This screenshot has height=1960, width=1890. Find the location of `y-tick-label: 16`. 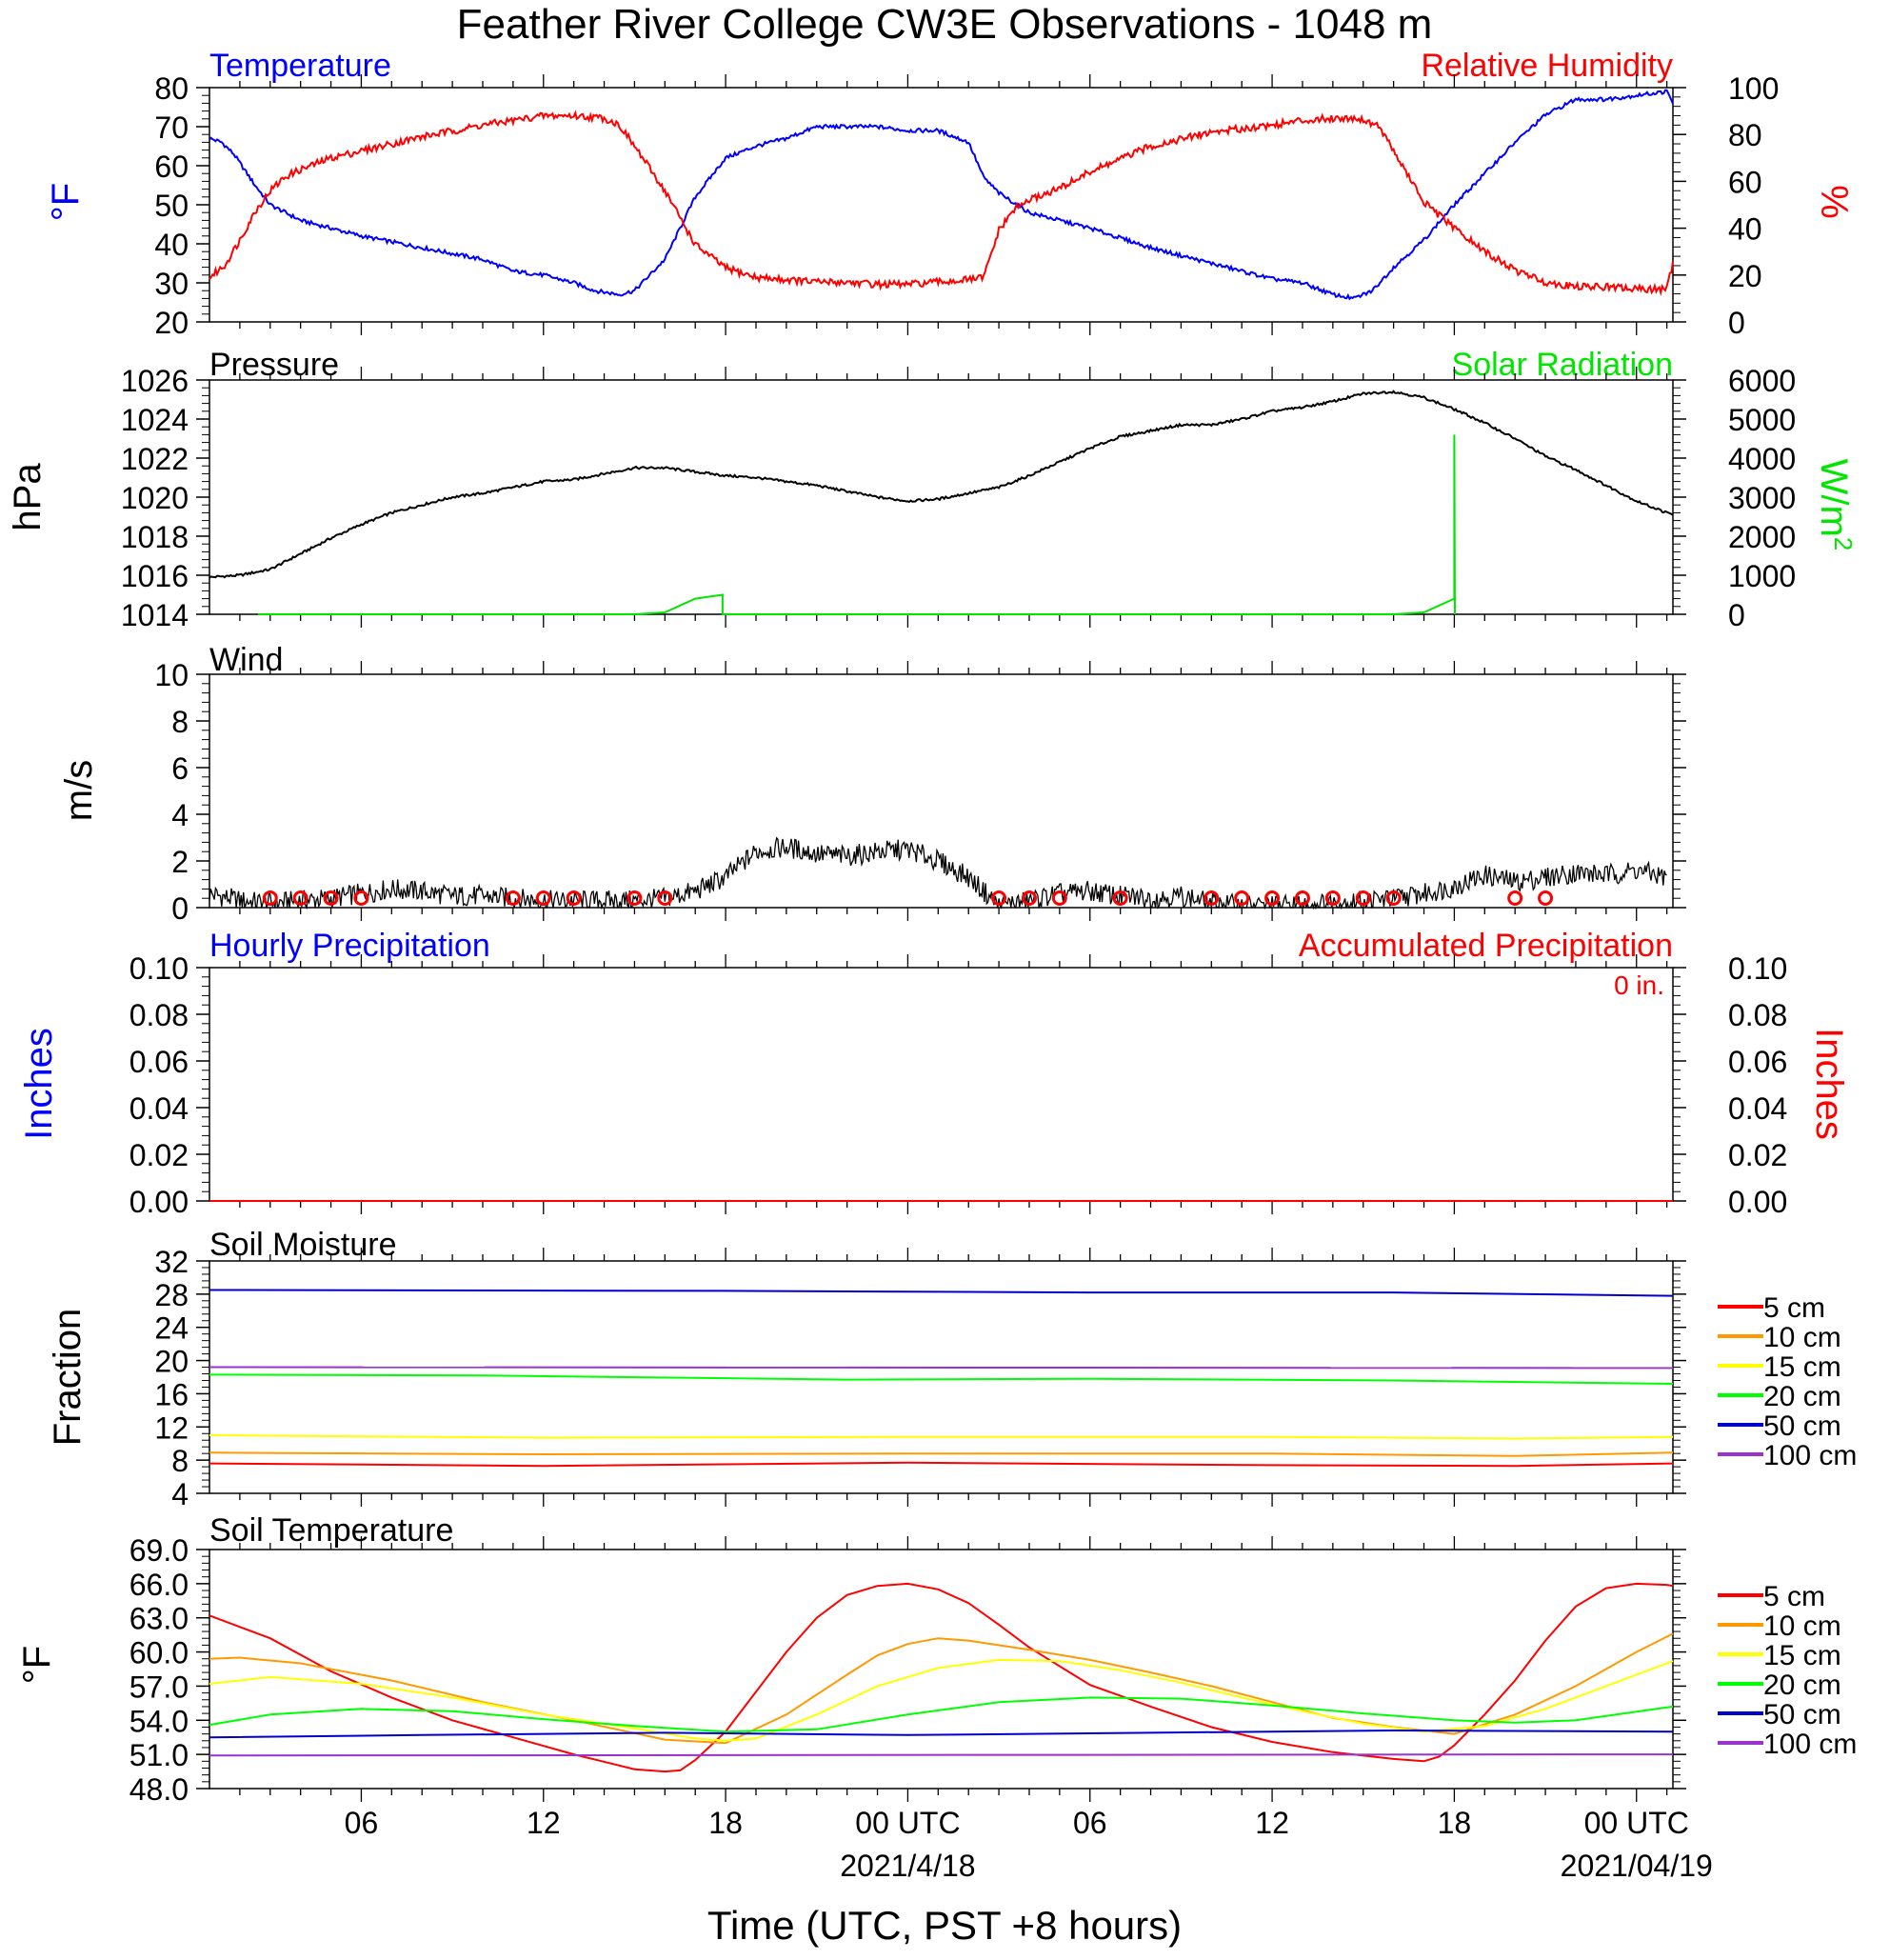

y-tick-label: 16 is located at coordinates (171, 1394).